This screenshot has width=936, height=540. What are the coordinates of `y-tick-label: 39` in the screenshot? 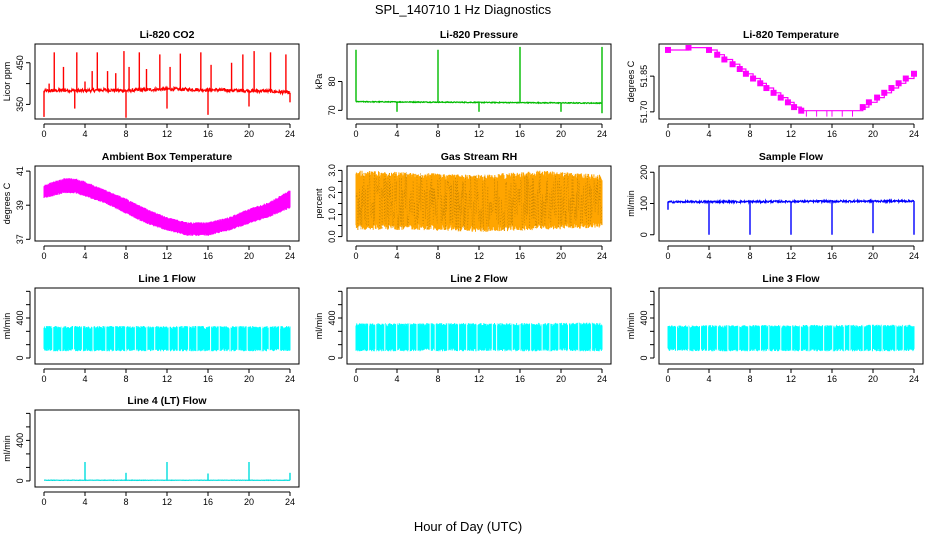 It's located at (20, 205).